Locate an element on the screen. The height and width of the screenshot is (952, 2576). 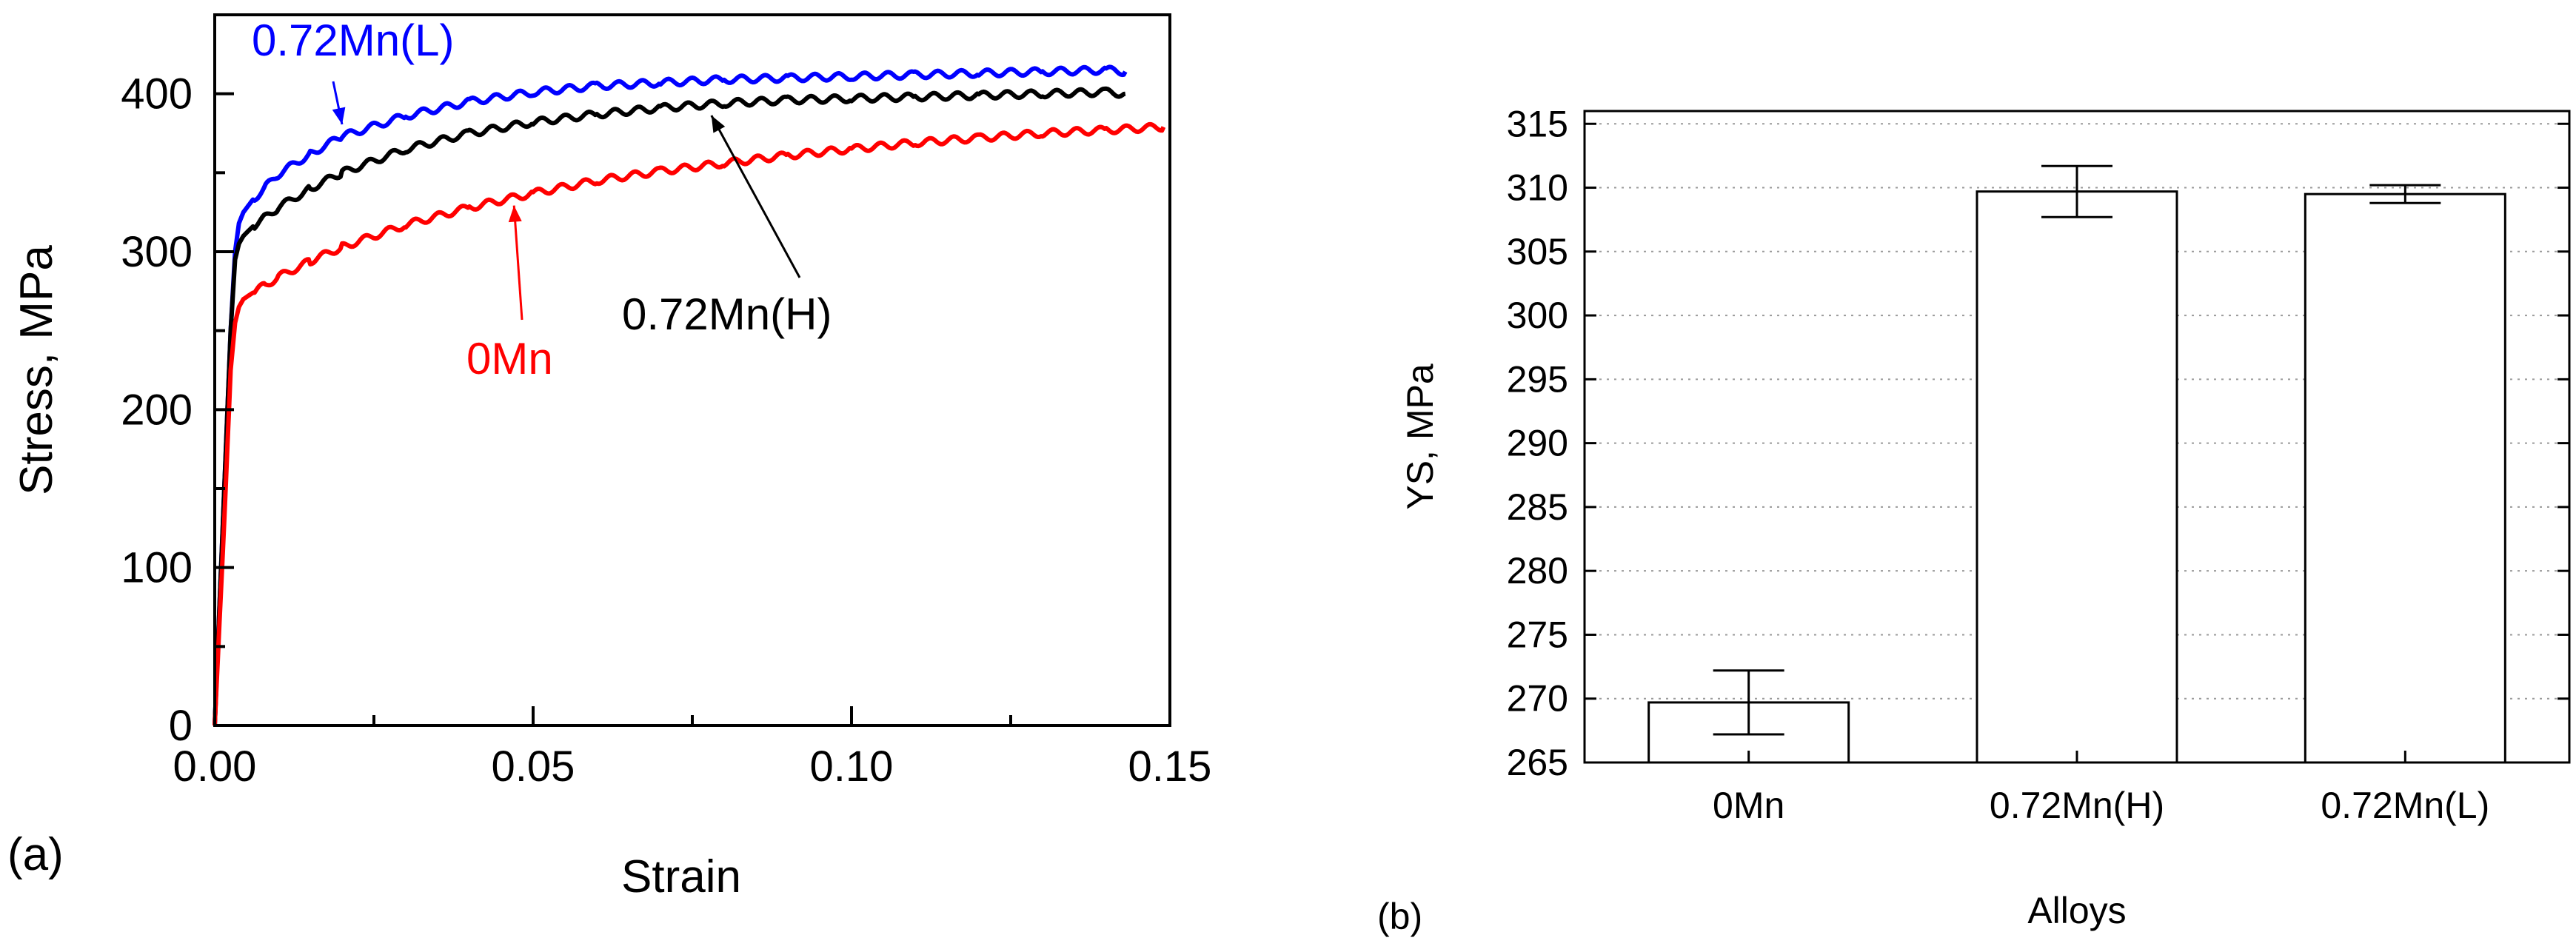
panel-a-y-tick-label: 0 is located at coordinates (181, 726).